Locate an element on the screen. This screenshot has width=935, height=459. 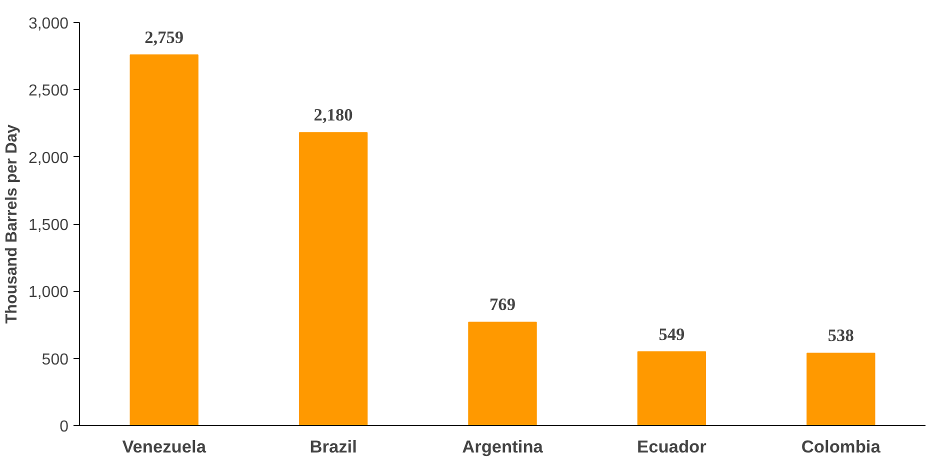
y-axis-title: Thousand Barrels per Day is located at coordinates (11, 224).